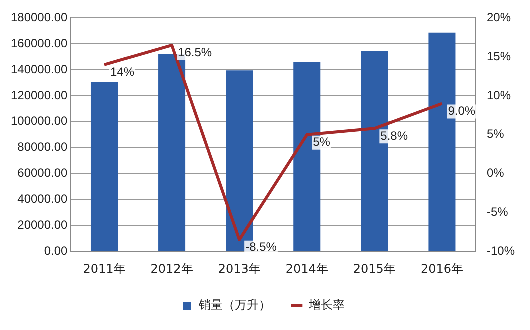 The height and width of the screenshot is (330, 530). What do you see at coordinates (39, 17) in the screenshot?
I see `y-tick-label: 180000.00` at bounding box center [39, 17].